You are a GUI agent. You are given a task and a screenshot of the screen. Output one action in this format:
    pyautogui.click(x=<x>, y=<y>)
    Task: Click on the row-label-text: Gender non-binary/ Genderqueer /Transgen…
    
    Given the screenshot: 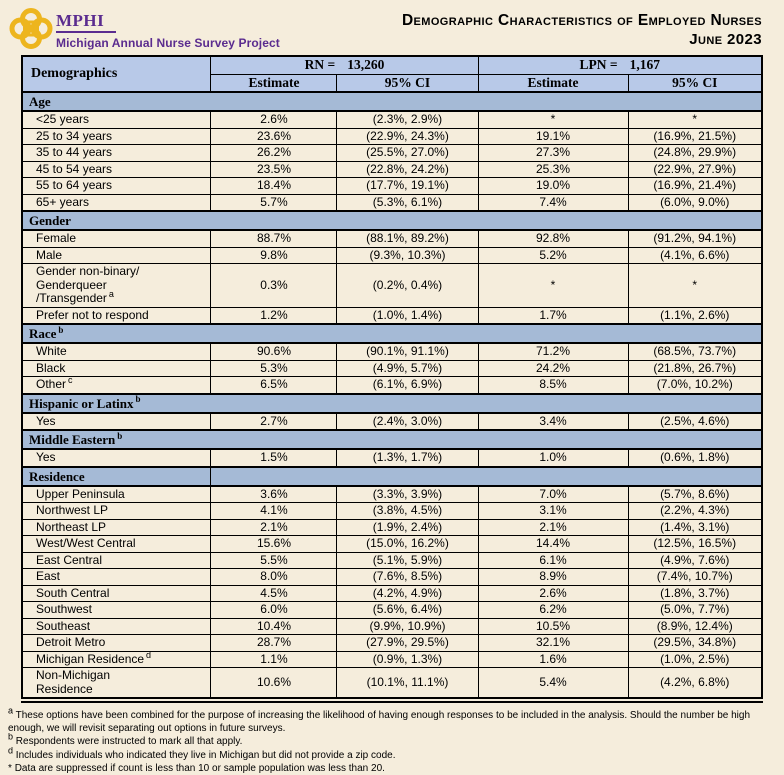 What is the action you would take?
    pyautogui.click(x=87, y=284)
    